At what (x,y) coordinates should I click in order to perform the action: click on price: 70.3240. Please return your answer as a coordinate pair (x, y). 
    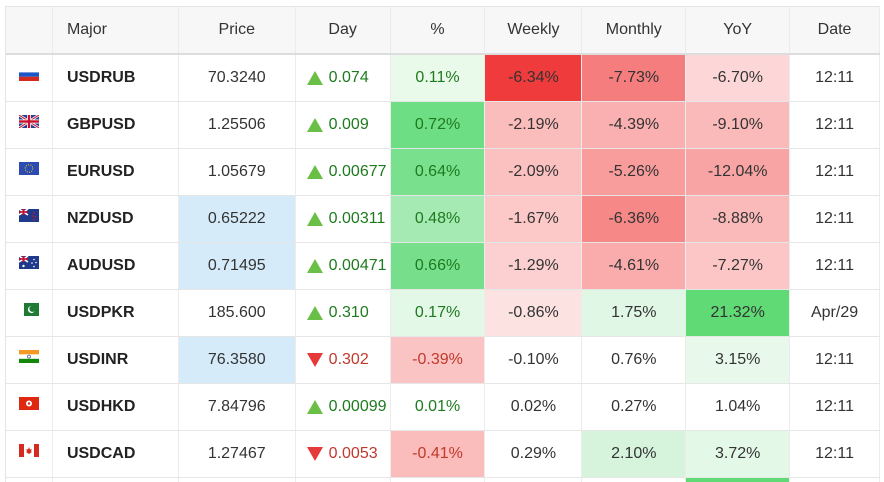
    Looking at the image, I should click on (237, 78).